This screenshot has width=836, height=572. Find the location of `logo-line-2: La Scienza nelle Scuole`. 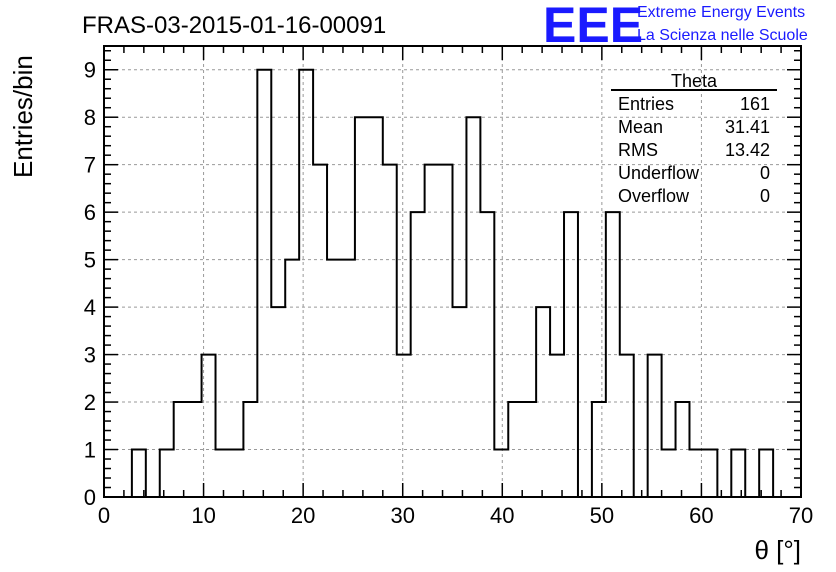

logo-line-2: La Scienza nelle Scuole is located at coordinates (722, 35).